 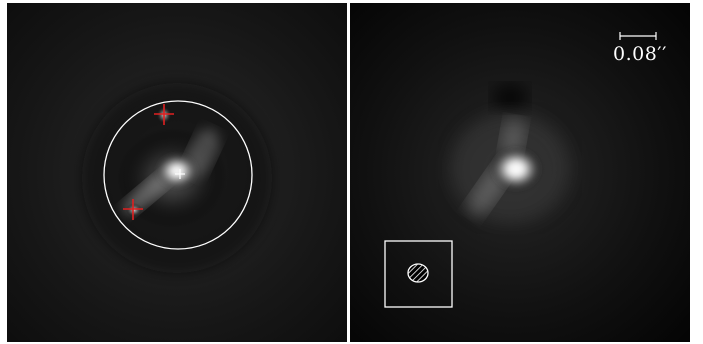 What do you see at coordinates (640, 54) in the screenshot?
I see `scale-bar-label: 0.08′′` at bounding box center [640, 54].